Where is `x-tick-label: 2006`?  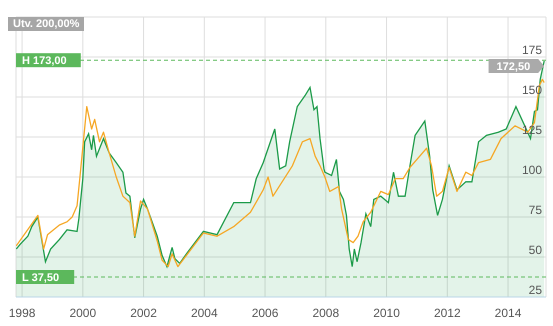
x-tick-label: 2006 is located at coordinates (265, 313).